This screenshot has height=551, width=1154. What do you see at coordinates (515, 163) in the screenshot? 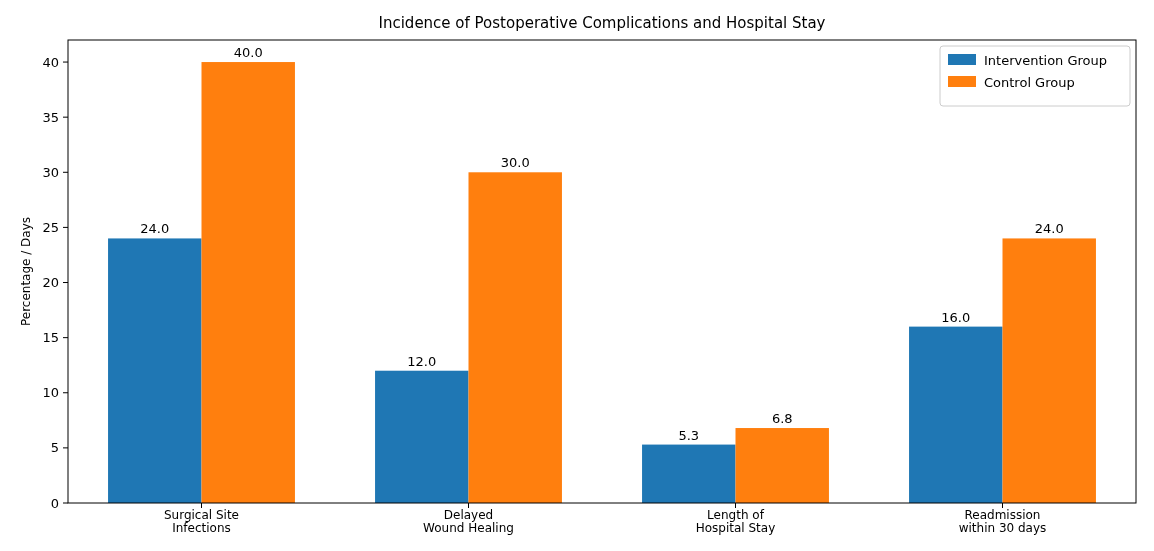
I see `data-label: 30.0` at bounding box center [515, 163].